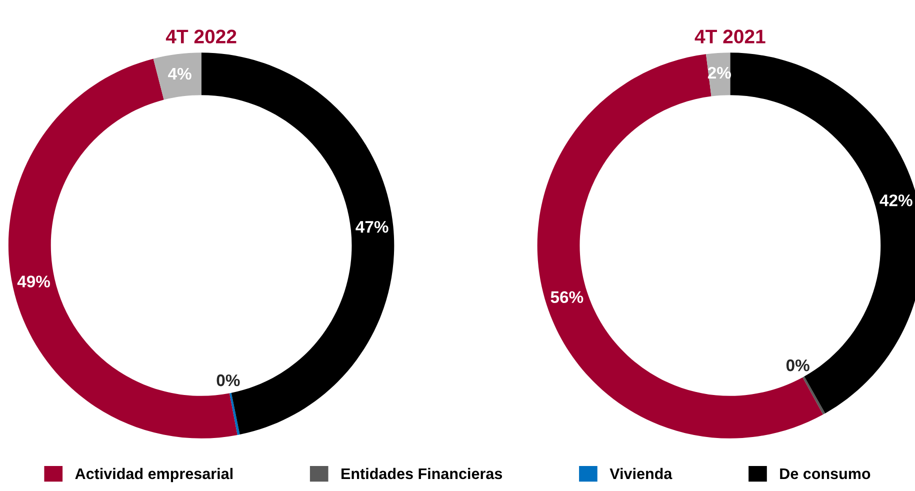 This screenshot has height=491, width=915. I want to click on legend-label: Actividad empresarial, so click(153, 475).